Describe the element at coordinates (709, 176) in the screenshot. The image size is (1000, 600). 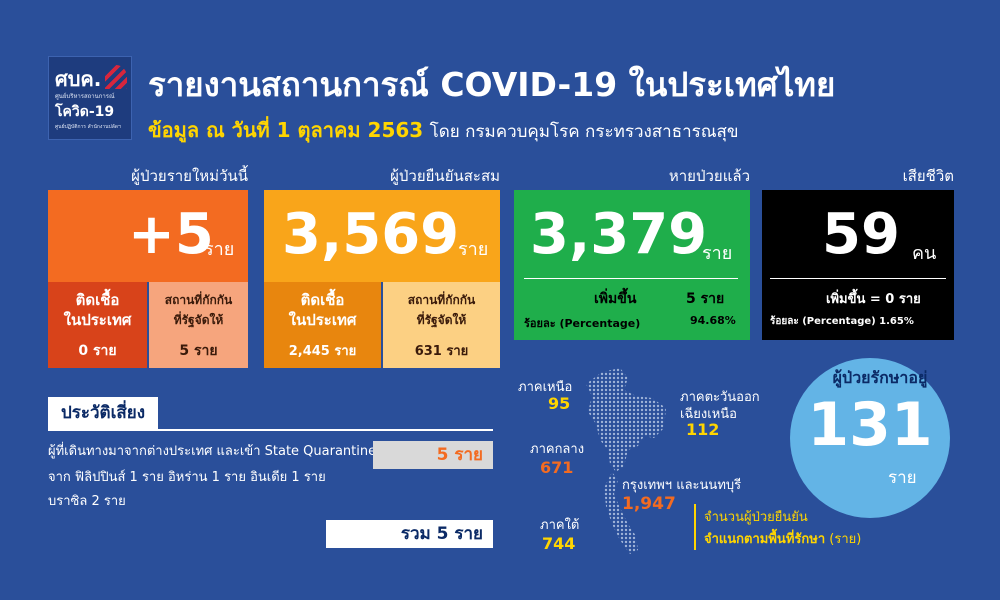
I see `recovered-label: หายป่วยแล้ว` at that location.